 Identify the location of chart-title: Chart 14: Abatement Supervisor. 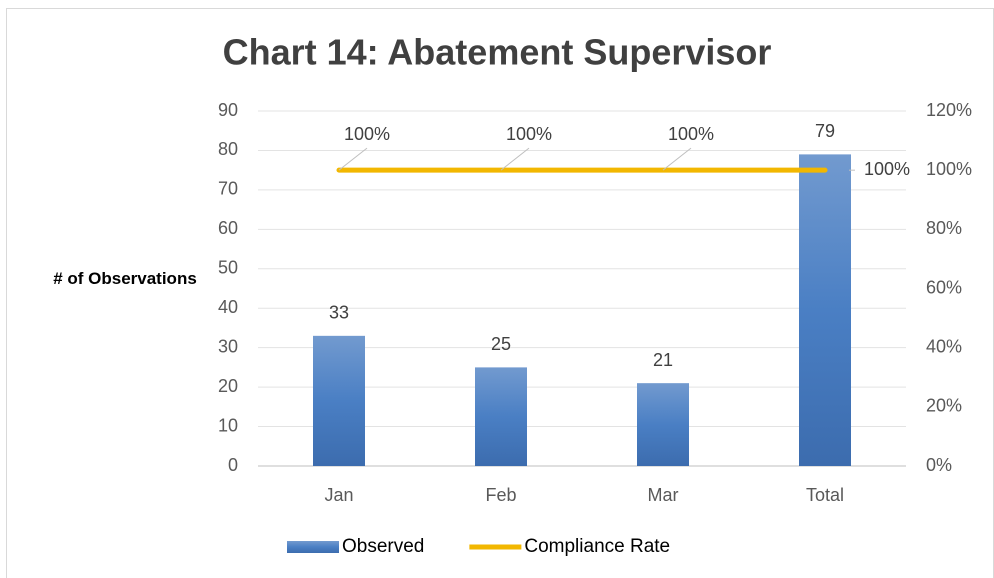
(497, 52).